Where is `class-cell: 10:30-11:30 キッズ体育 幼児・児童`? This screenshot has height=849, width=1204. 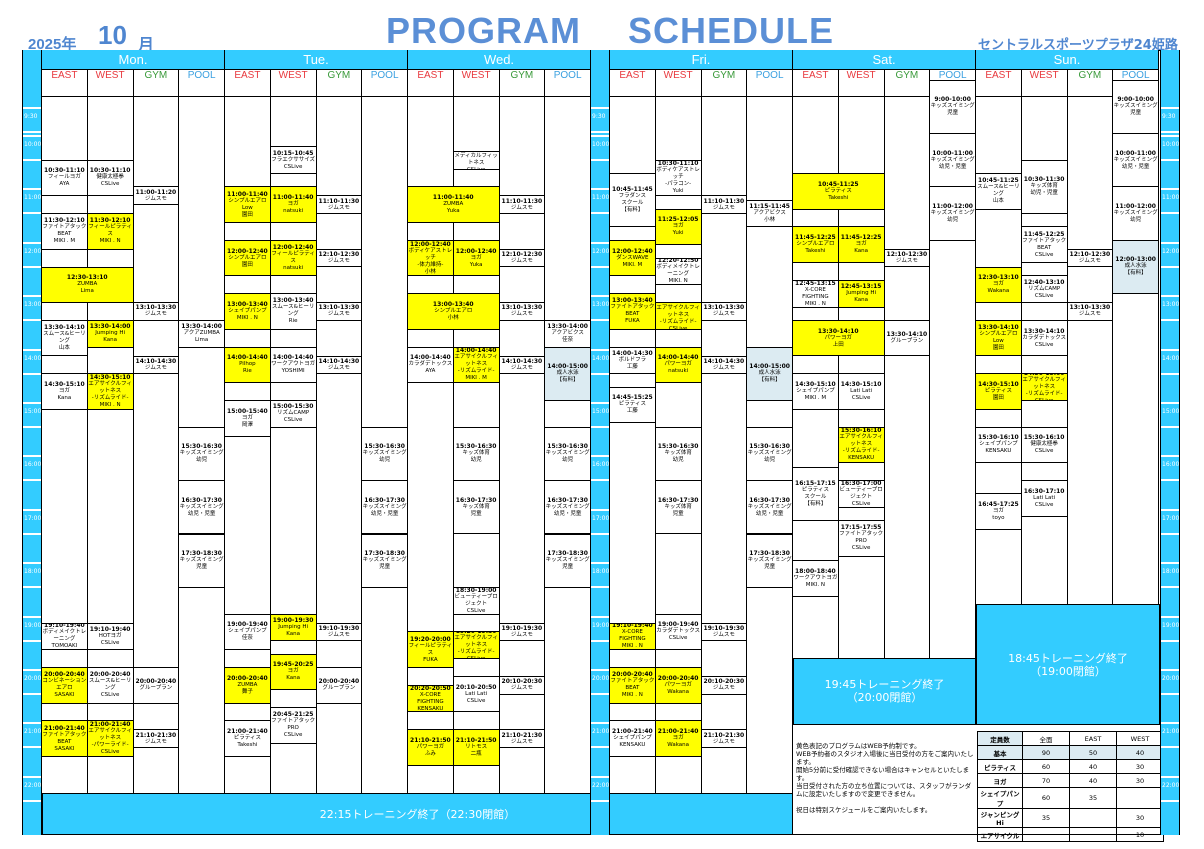 class-cell: 10:30-11:30 キッズ体育 幼児・児童 is located at coordinates (1044, 187).